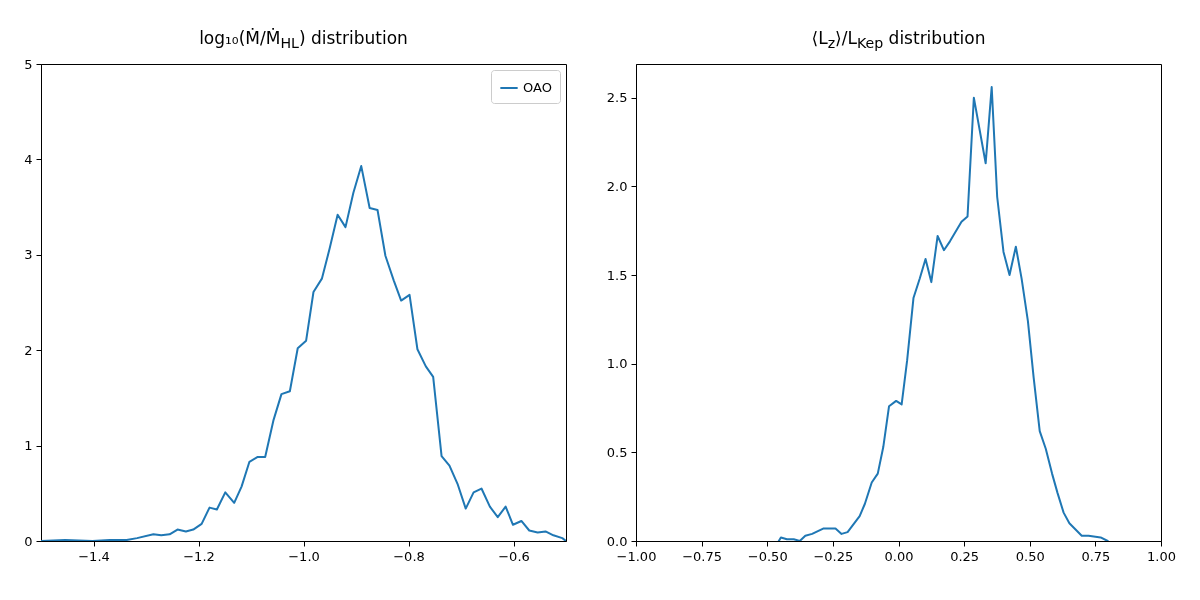  Describe the element at coordinates (617, 541) in the screenshot. I see `y-tick-label: 0.0` at that location.